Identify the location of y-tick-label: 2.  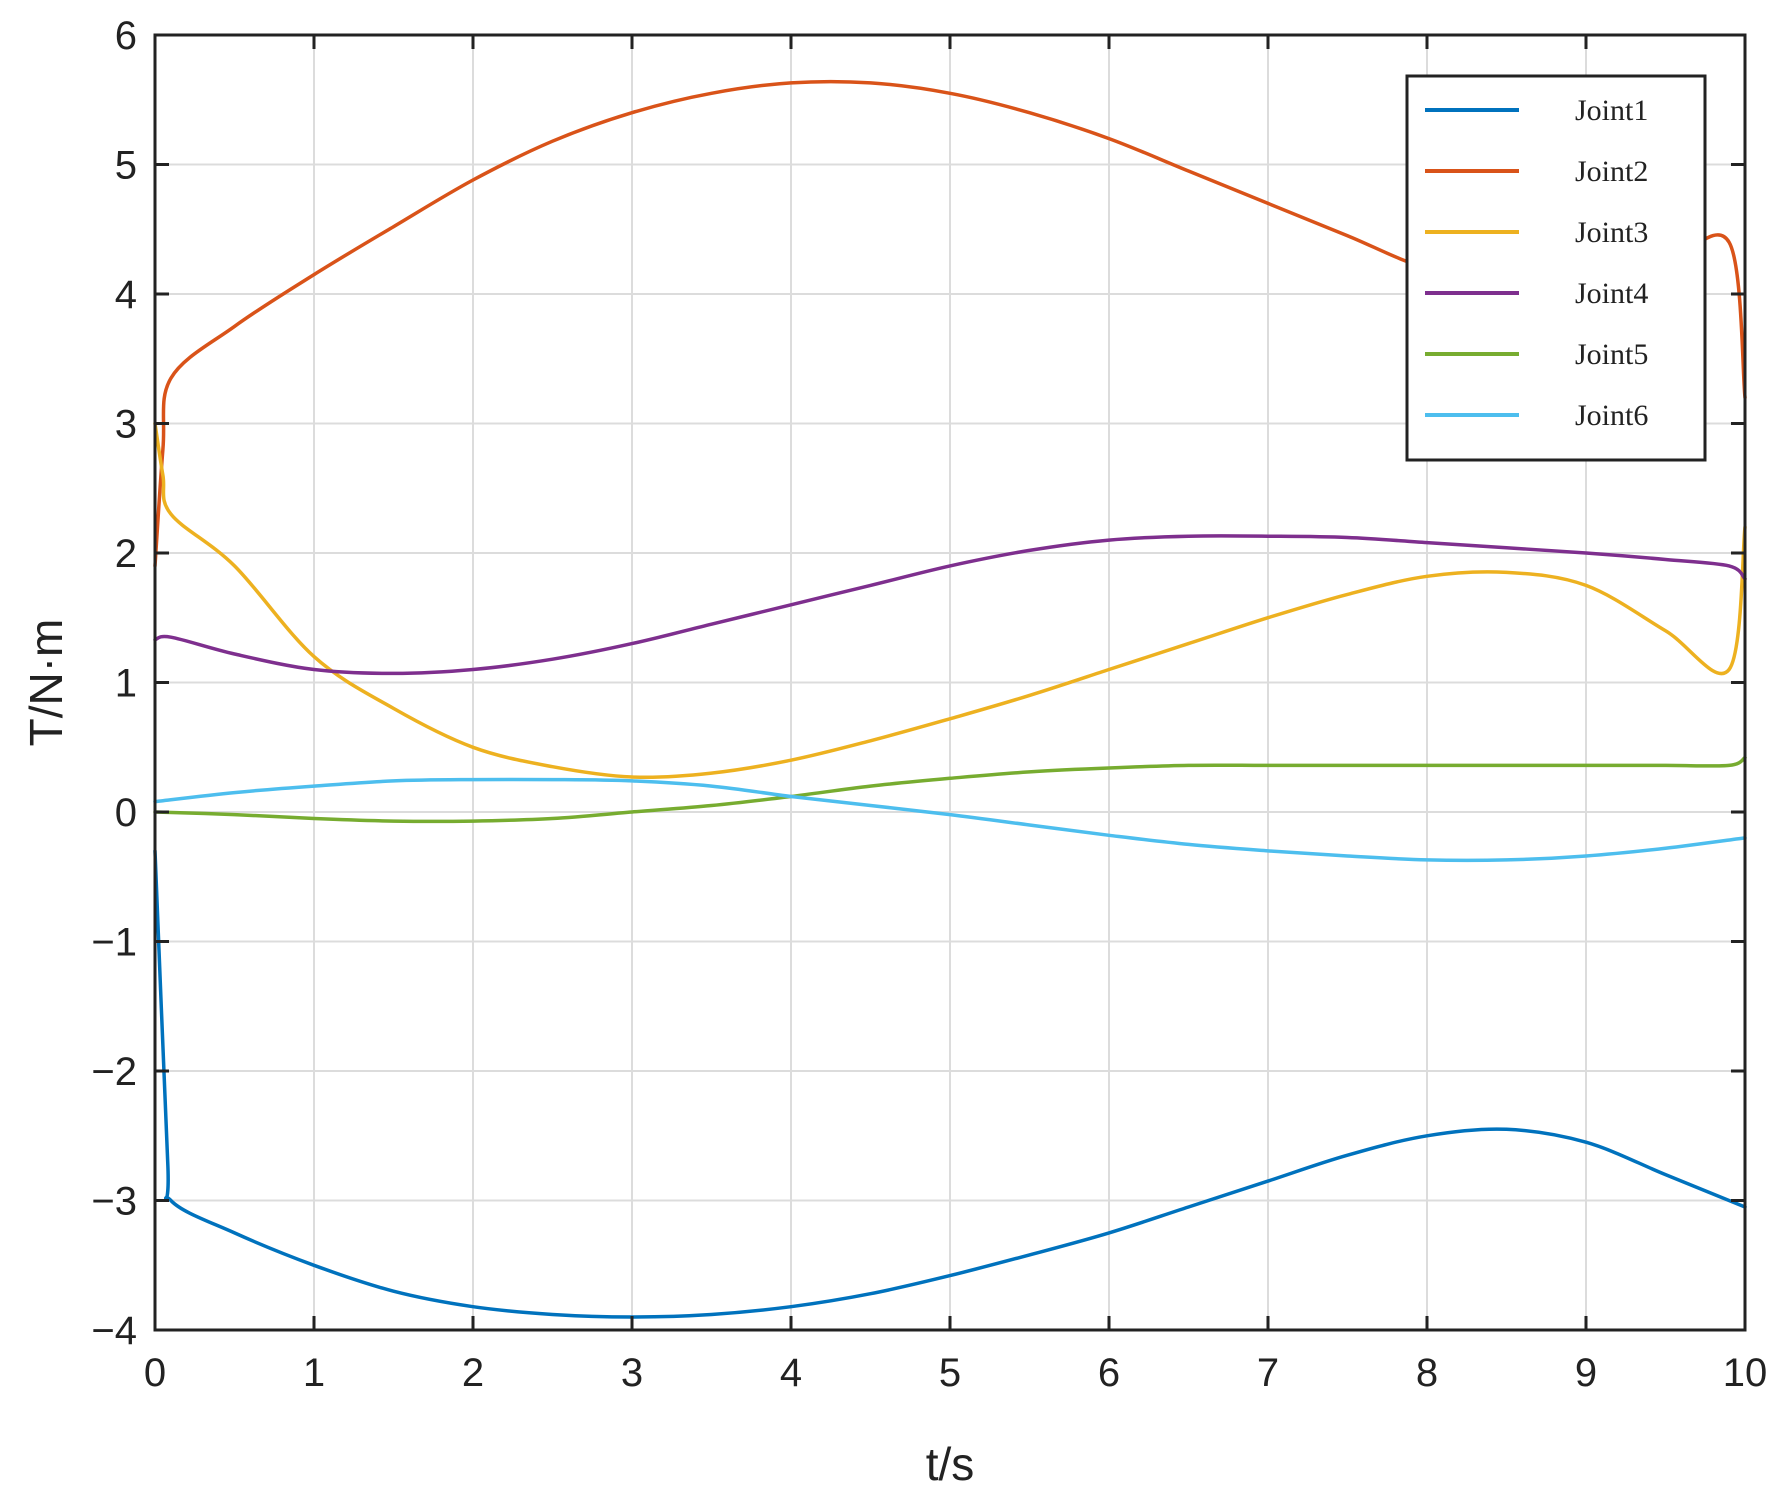
(126, 554).